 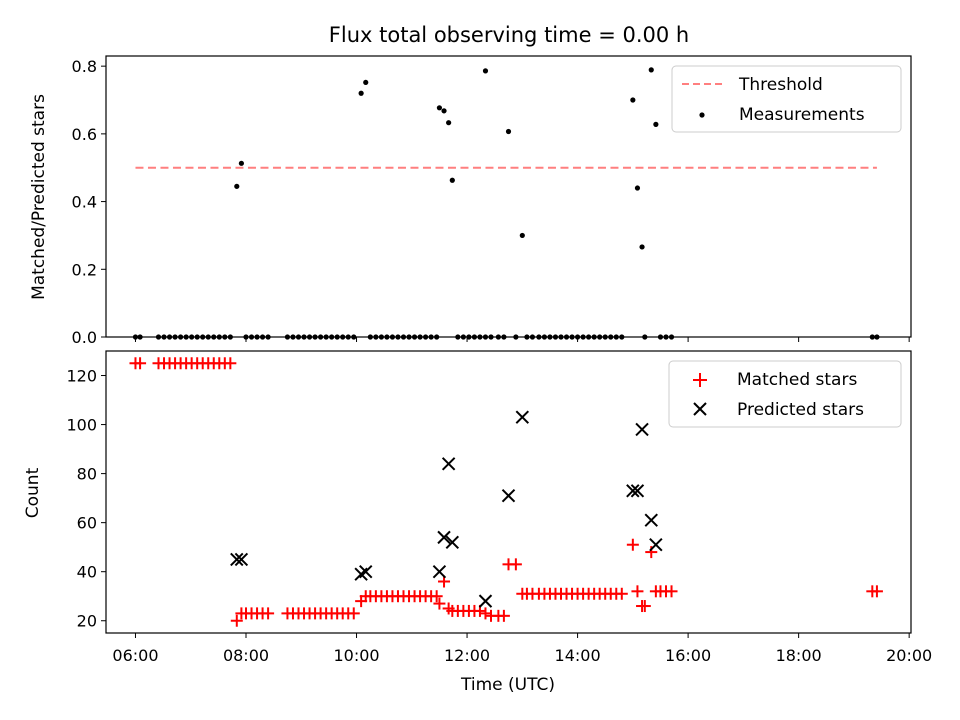 What do you see at coordinates (578, 655) in the screenshot?
I see `bottom-x-tick-label: 14:00` at bounding box center [578, 655].